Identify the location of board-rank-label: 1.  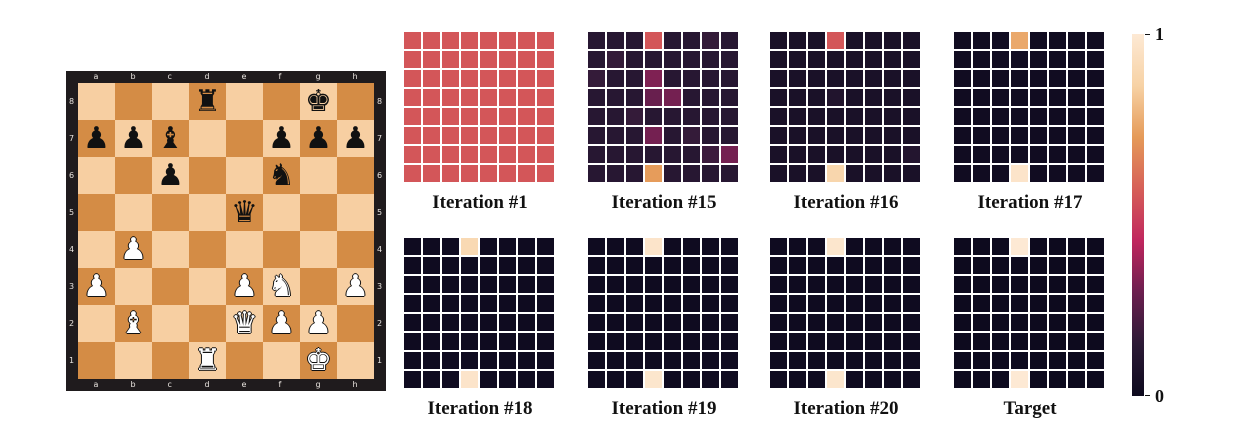
(380, 360).